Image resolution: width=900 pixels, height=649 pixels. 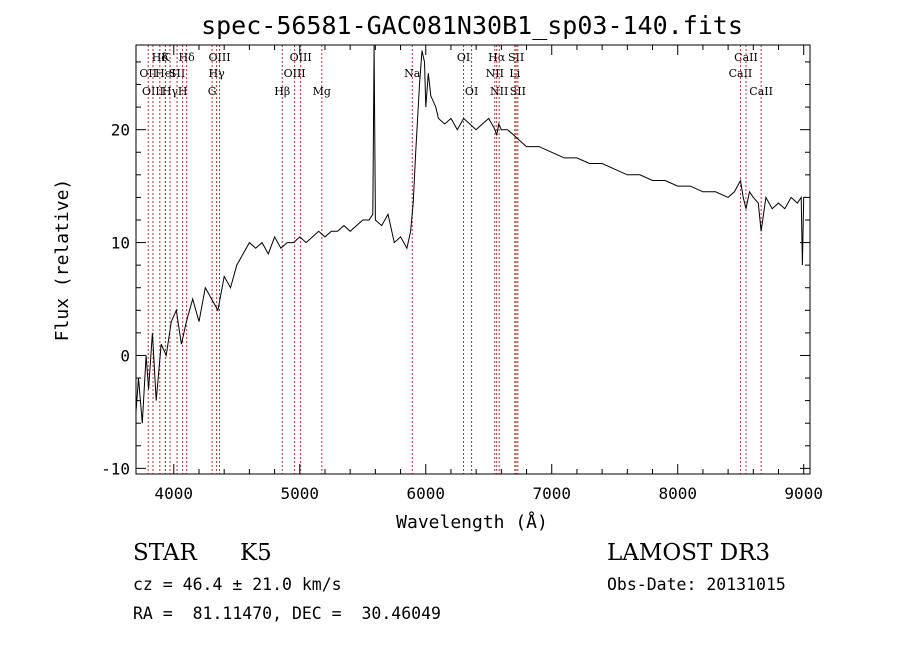 I want to click on y-tick-label-1: 0, so click(x=125, y=355).